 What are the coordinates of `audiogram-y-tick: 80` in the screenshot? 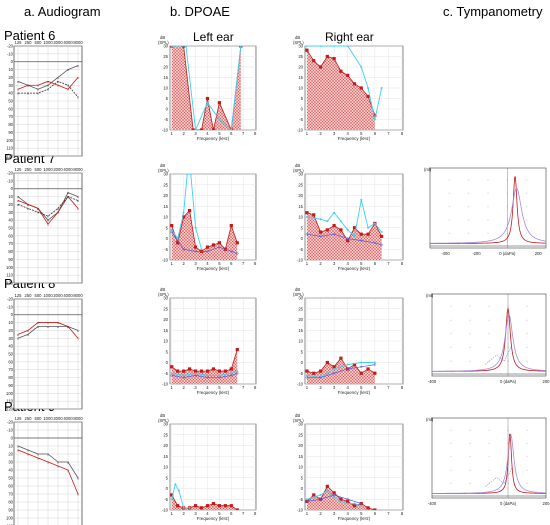 It's located at (10, 502).